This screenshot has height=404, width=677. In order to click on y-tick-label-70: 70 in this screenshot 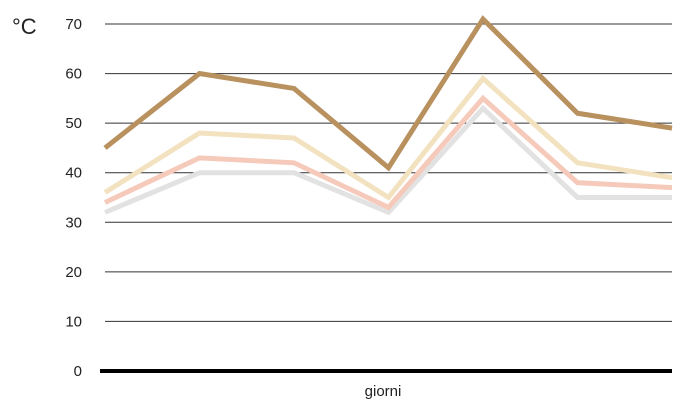, I will do `click(73, 24)`.